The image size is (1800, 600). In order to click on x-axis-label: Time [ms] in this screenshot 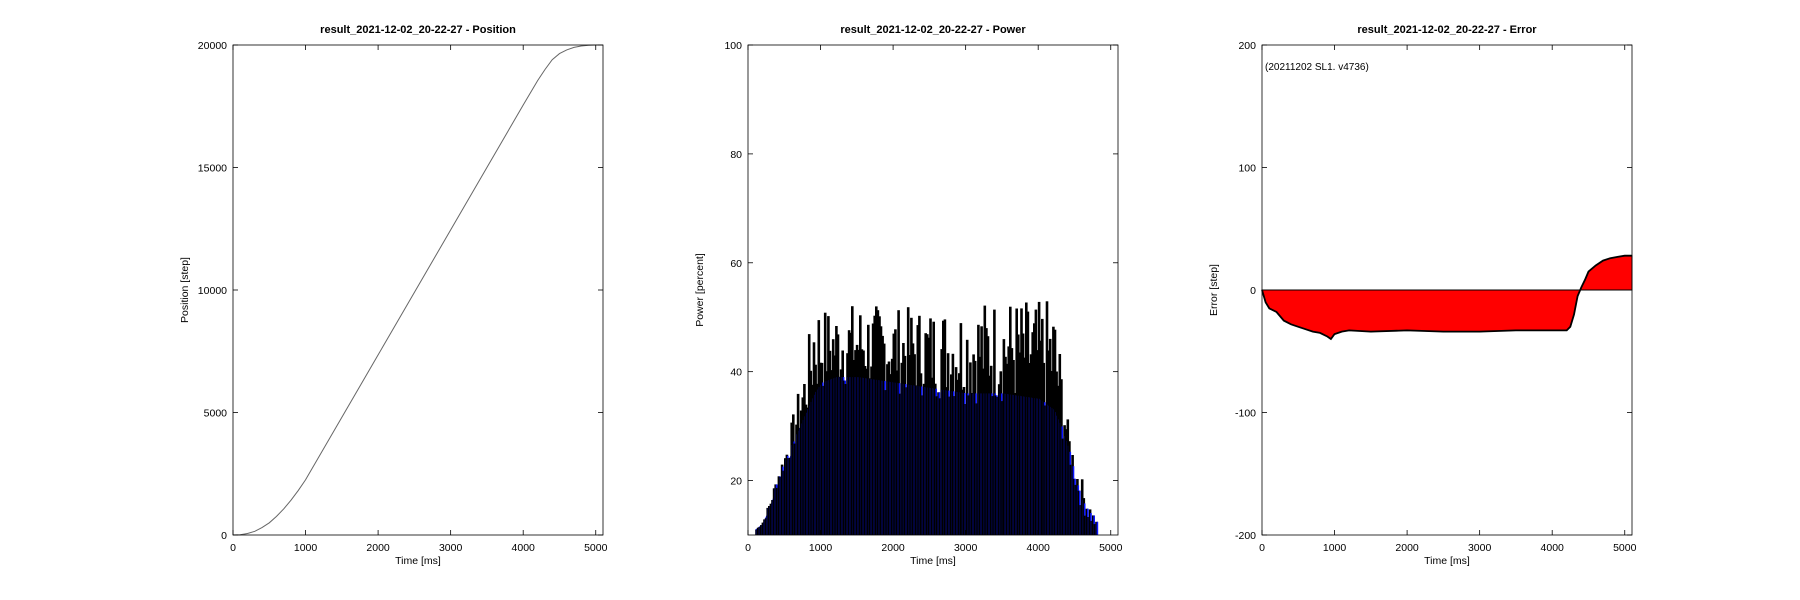, I will do `click(1447, 561)`.